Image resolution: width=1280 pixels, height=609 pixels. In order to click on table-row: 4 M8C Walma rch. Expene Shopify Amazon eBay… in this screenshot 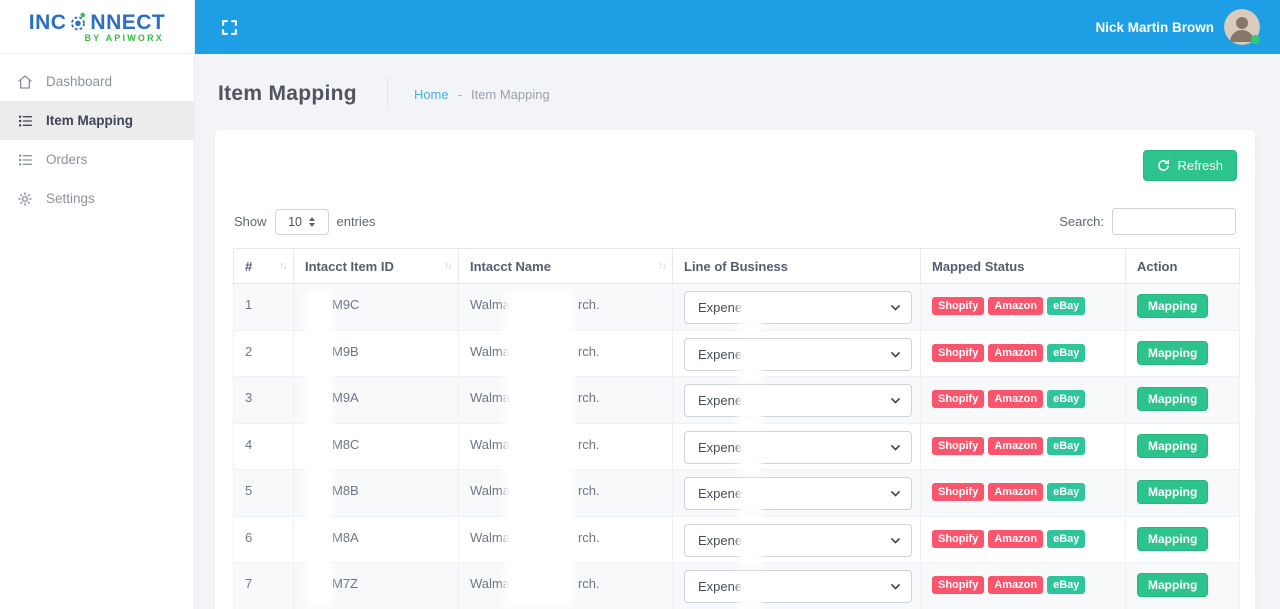, I will do `click(736, 448)`.